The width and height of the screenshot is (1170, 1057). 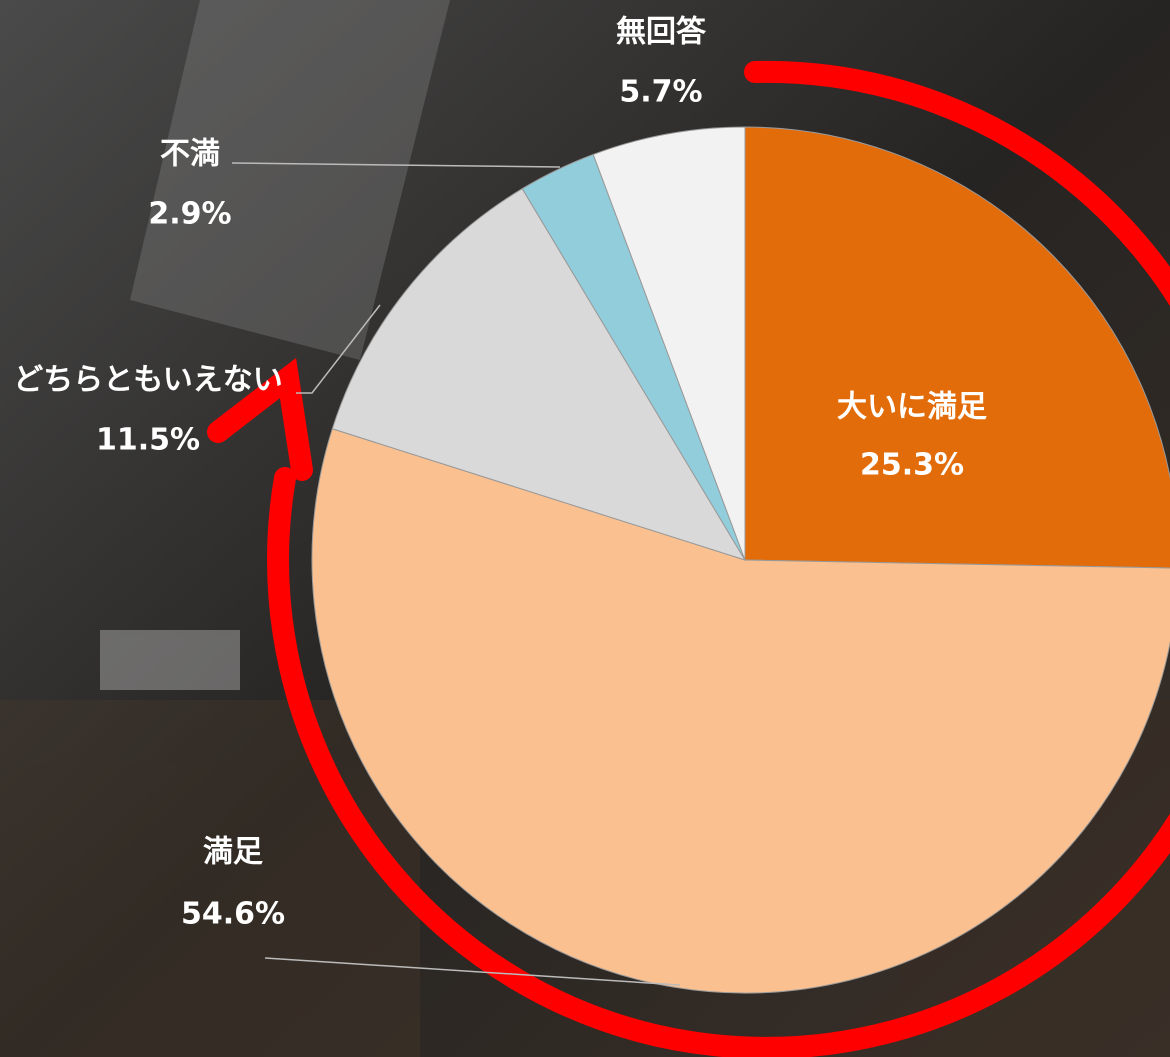 I want to click on slice-value-label: 25.3%, so click(x=912, y=465).